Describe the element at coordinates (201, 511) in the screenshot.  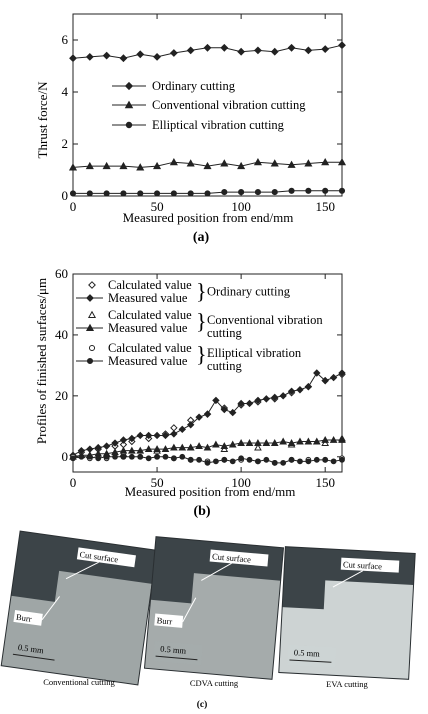
I see `panel-label-b: (b)` at that location.